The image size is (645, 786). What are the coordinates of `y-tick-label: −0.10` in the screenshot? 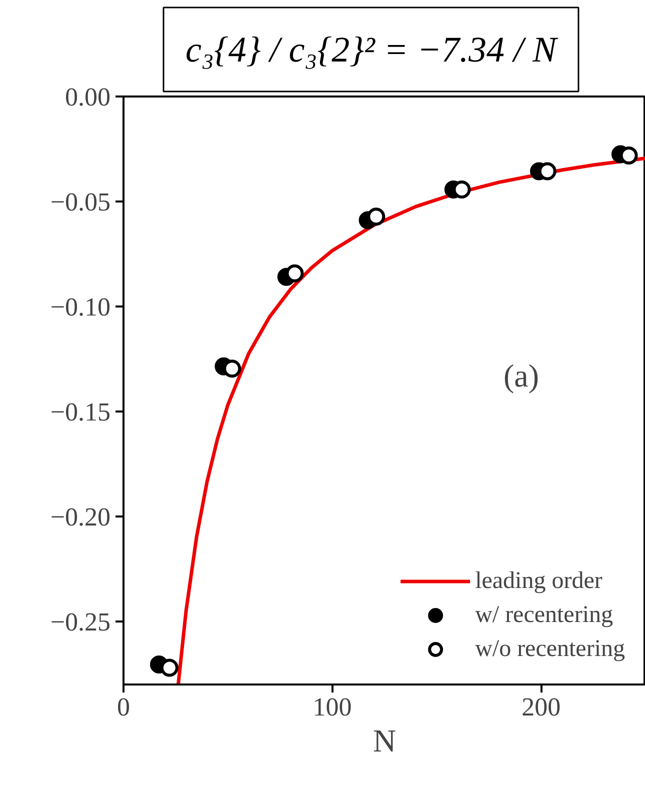 It's located at (80, 307).